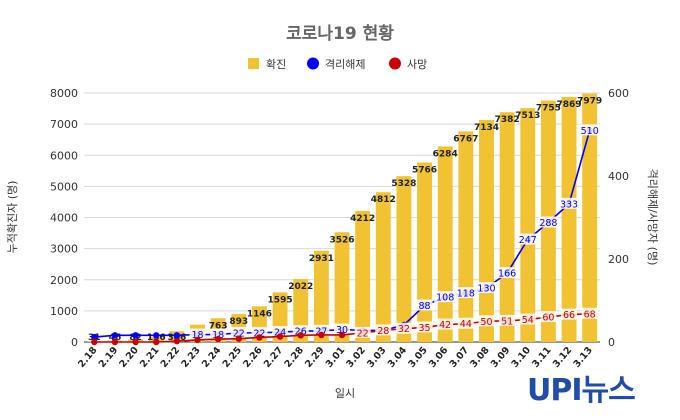  Describe the element at coordinates (555, 390) in the screenshot. I see `logo-upi: UPI` at that location.